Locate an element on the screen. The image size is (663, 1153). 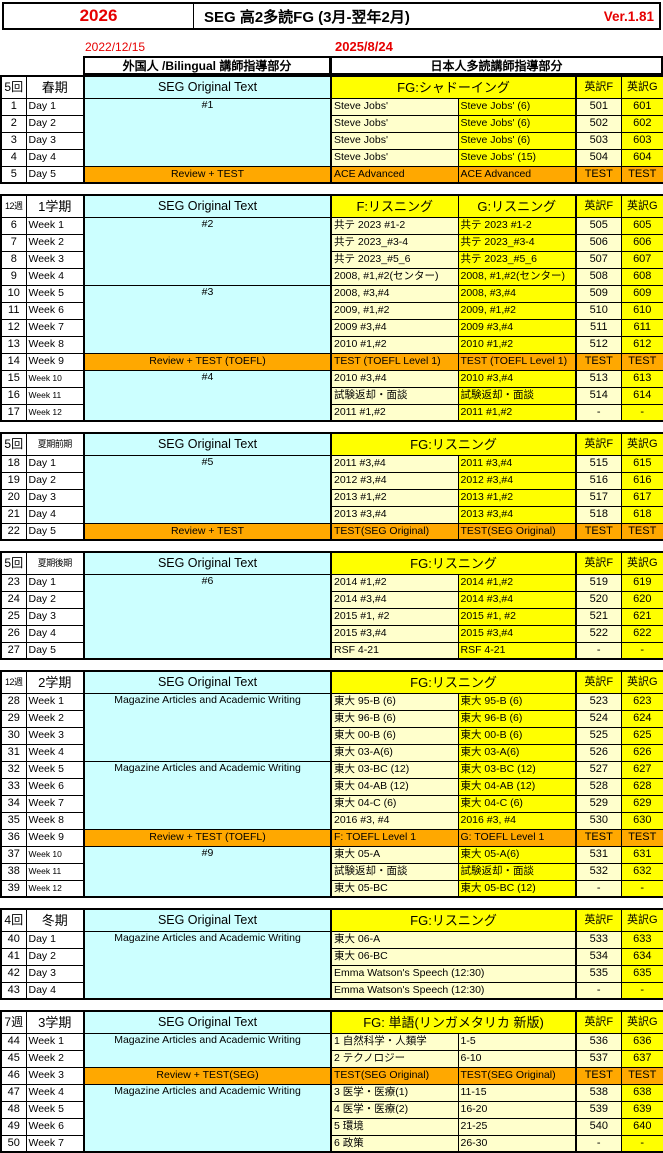
en-f-cell: 522 is located at coordinates (598, 633).